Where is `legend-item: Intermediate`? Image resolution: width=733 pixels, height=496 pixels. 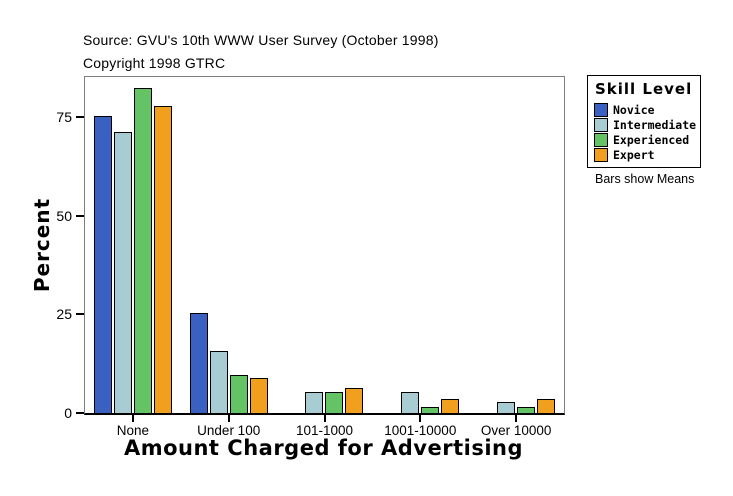 legend-item: Intermediate is located at coordinates (645, 124).